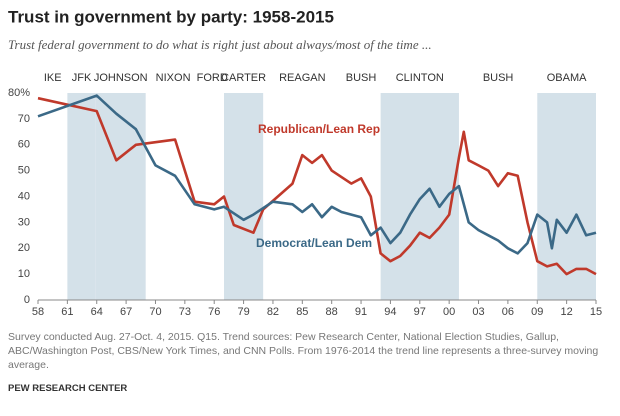 This screenshot has height=416, width=620. I want to click on x-tick-label: 06, so click(508, 312).